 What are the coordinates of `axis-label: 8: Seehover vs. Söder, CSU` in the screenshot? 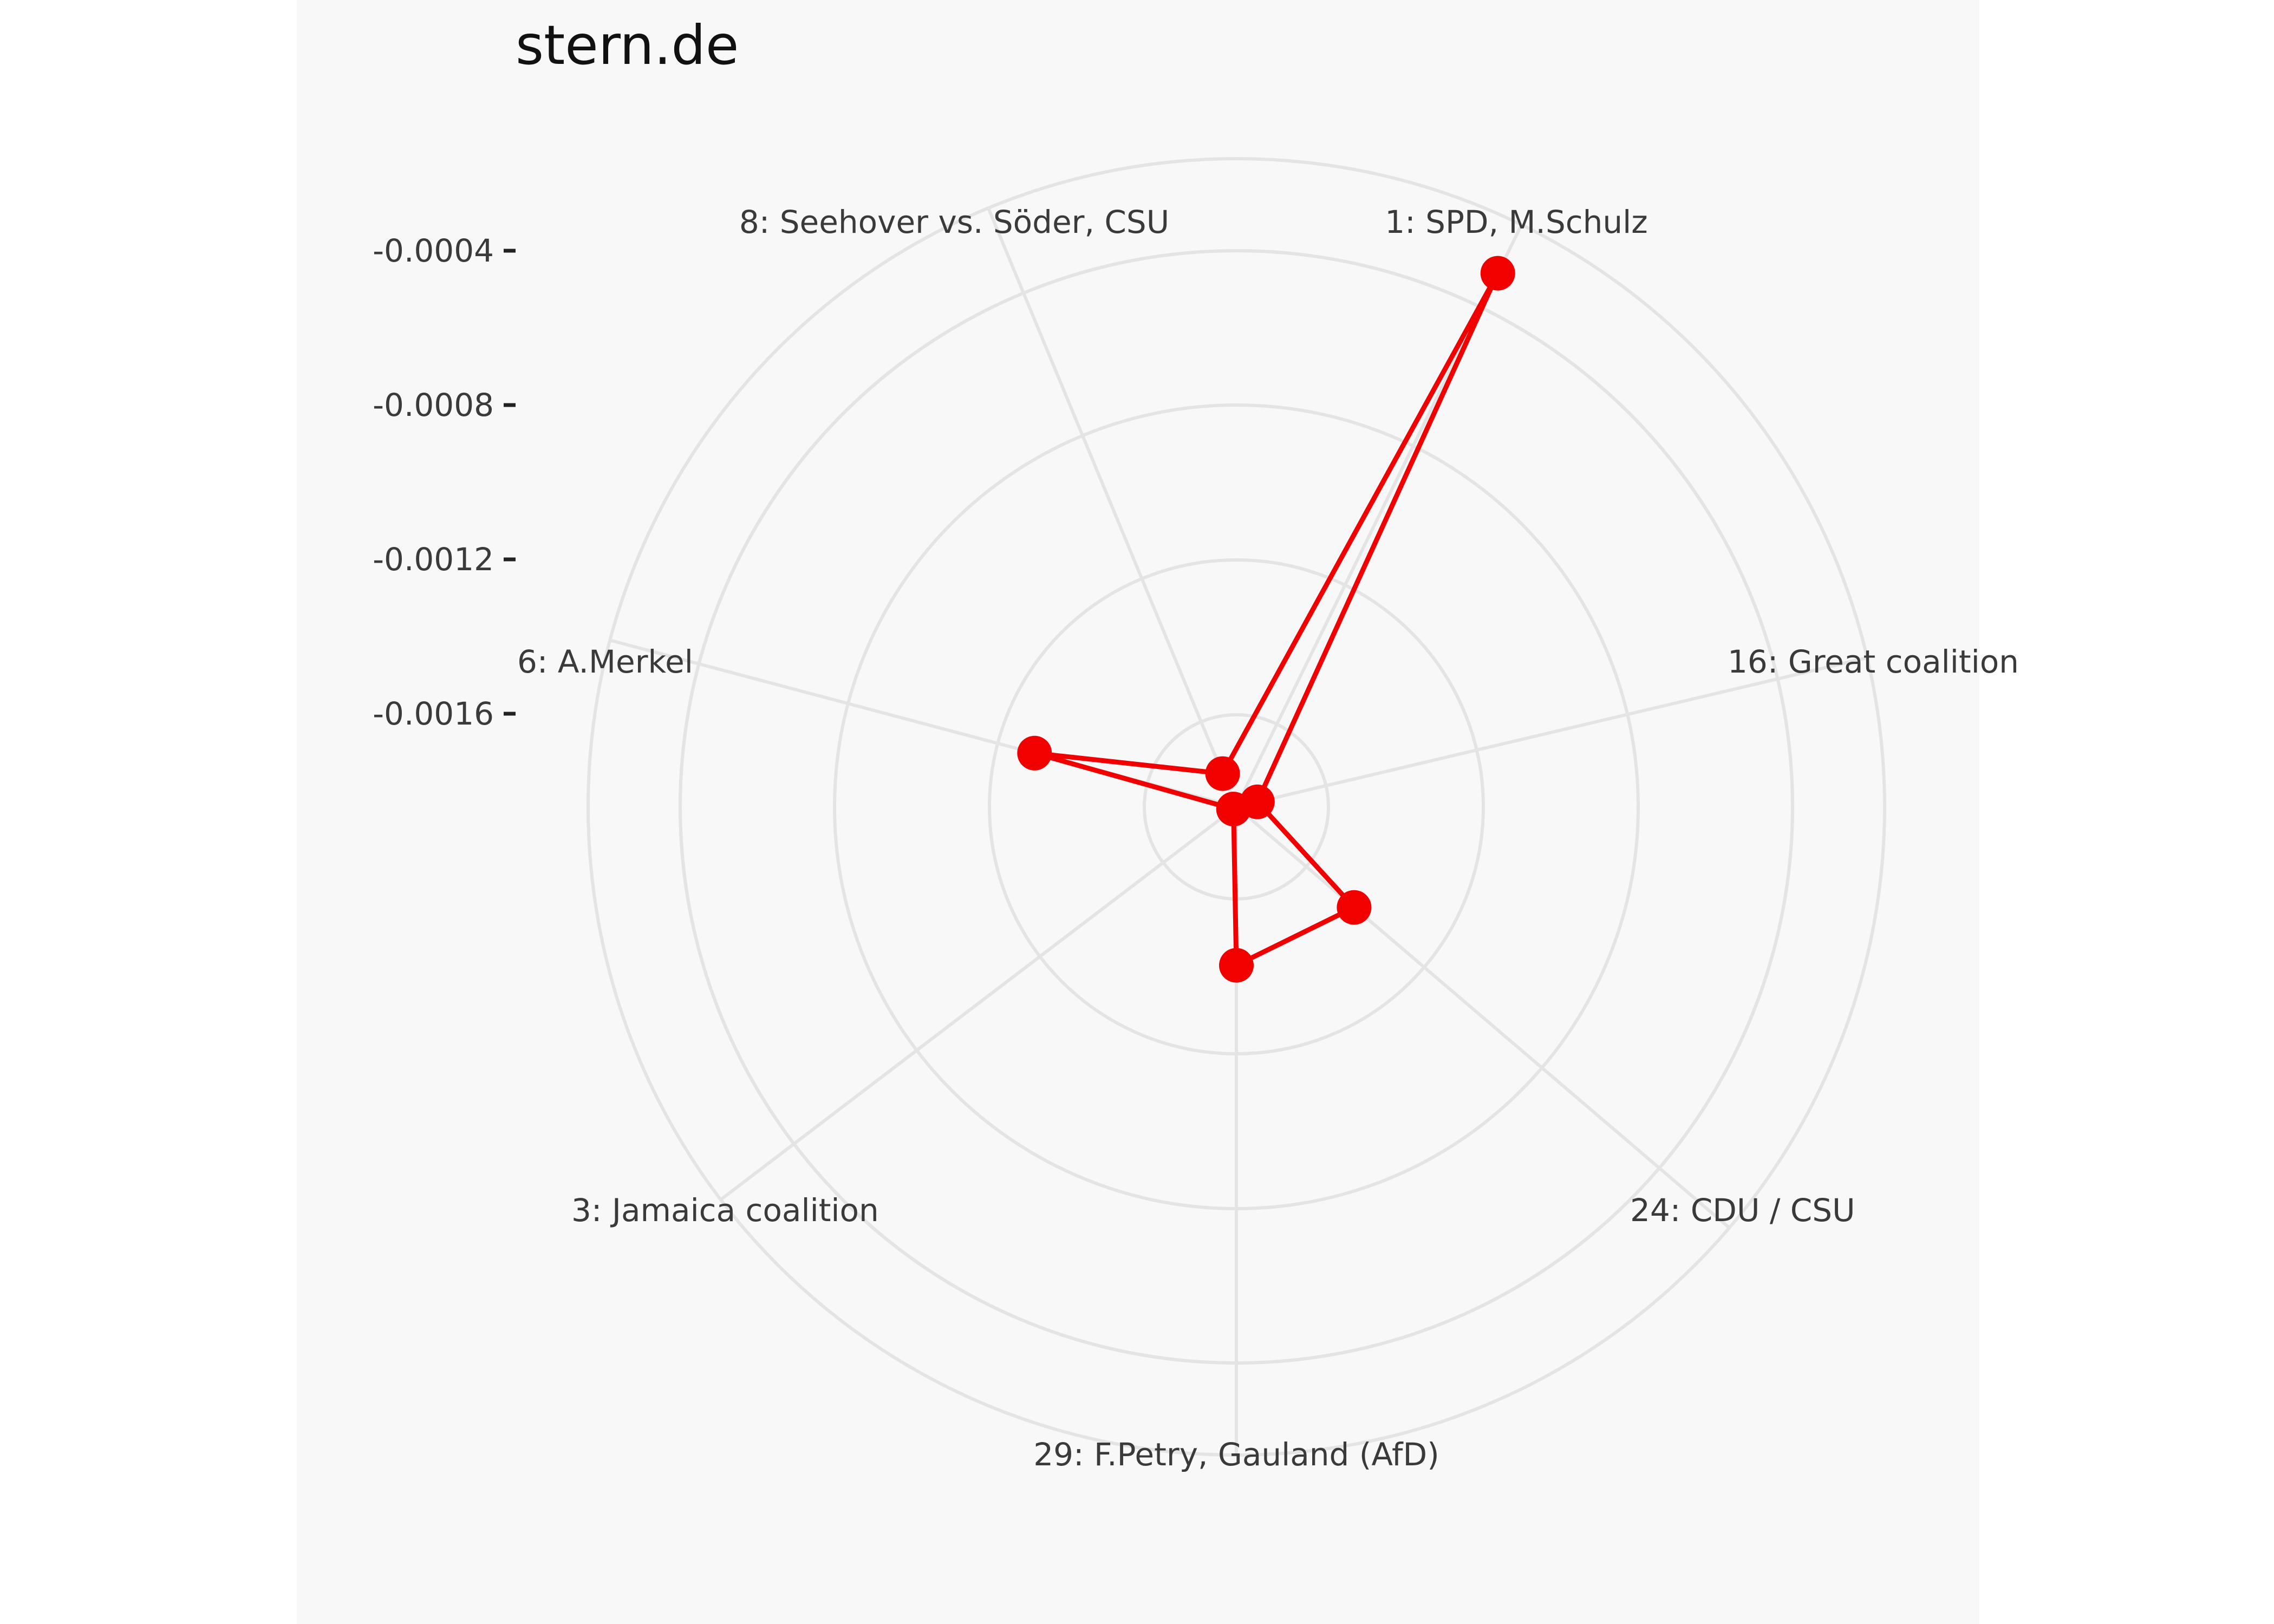 It's located at (954, 222).